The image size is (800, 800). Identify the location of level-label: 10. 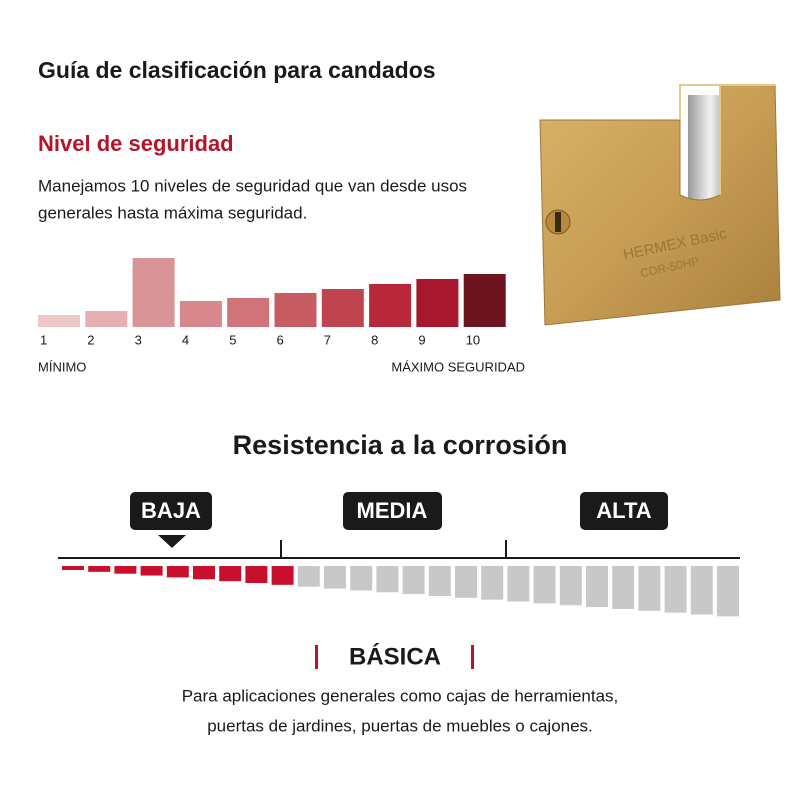
(473, 339).